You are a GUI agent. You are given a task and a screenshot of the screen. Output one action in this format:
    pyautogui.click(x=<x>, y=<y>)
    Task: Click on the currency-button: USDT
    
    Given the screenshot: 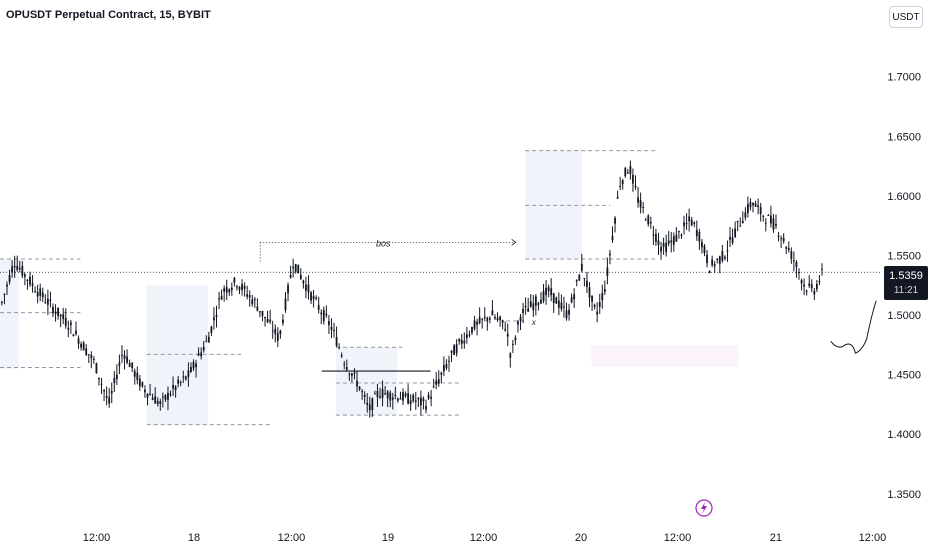 What is the action you would take?
    pyautogui.click(x=906, y=17)
    